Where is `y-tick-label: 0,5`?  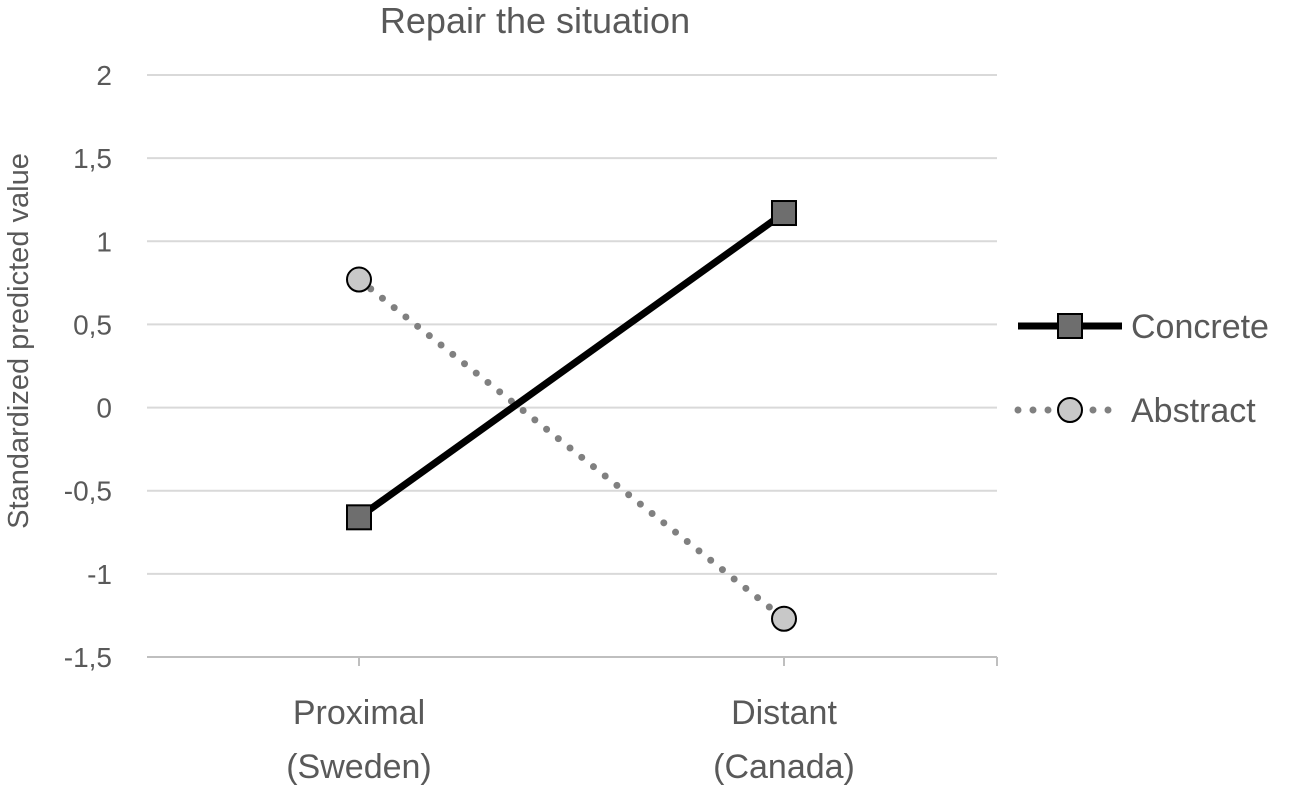
y-tick-label: 0,5 is located at coordinates (92, 324).